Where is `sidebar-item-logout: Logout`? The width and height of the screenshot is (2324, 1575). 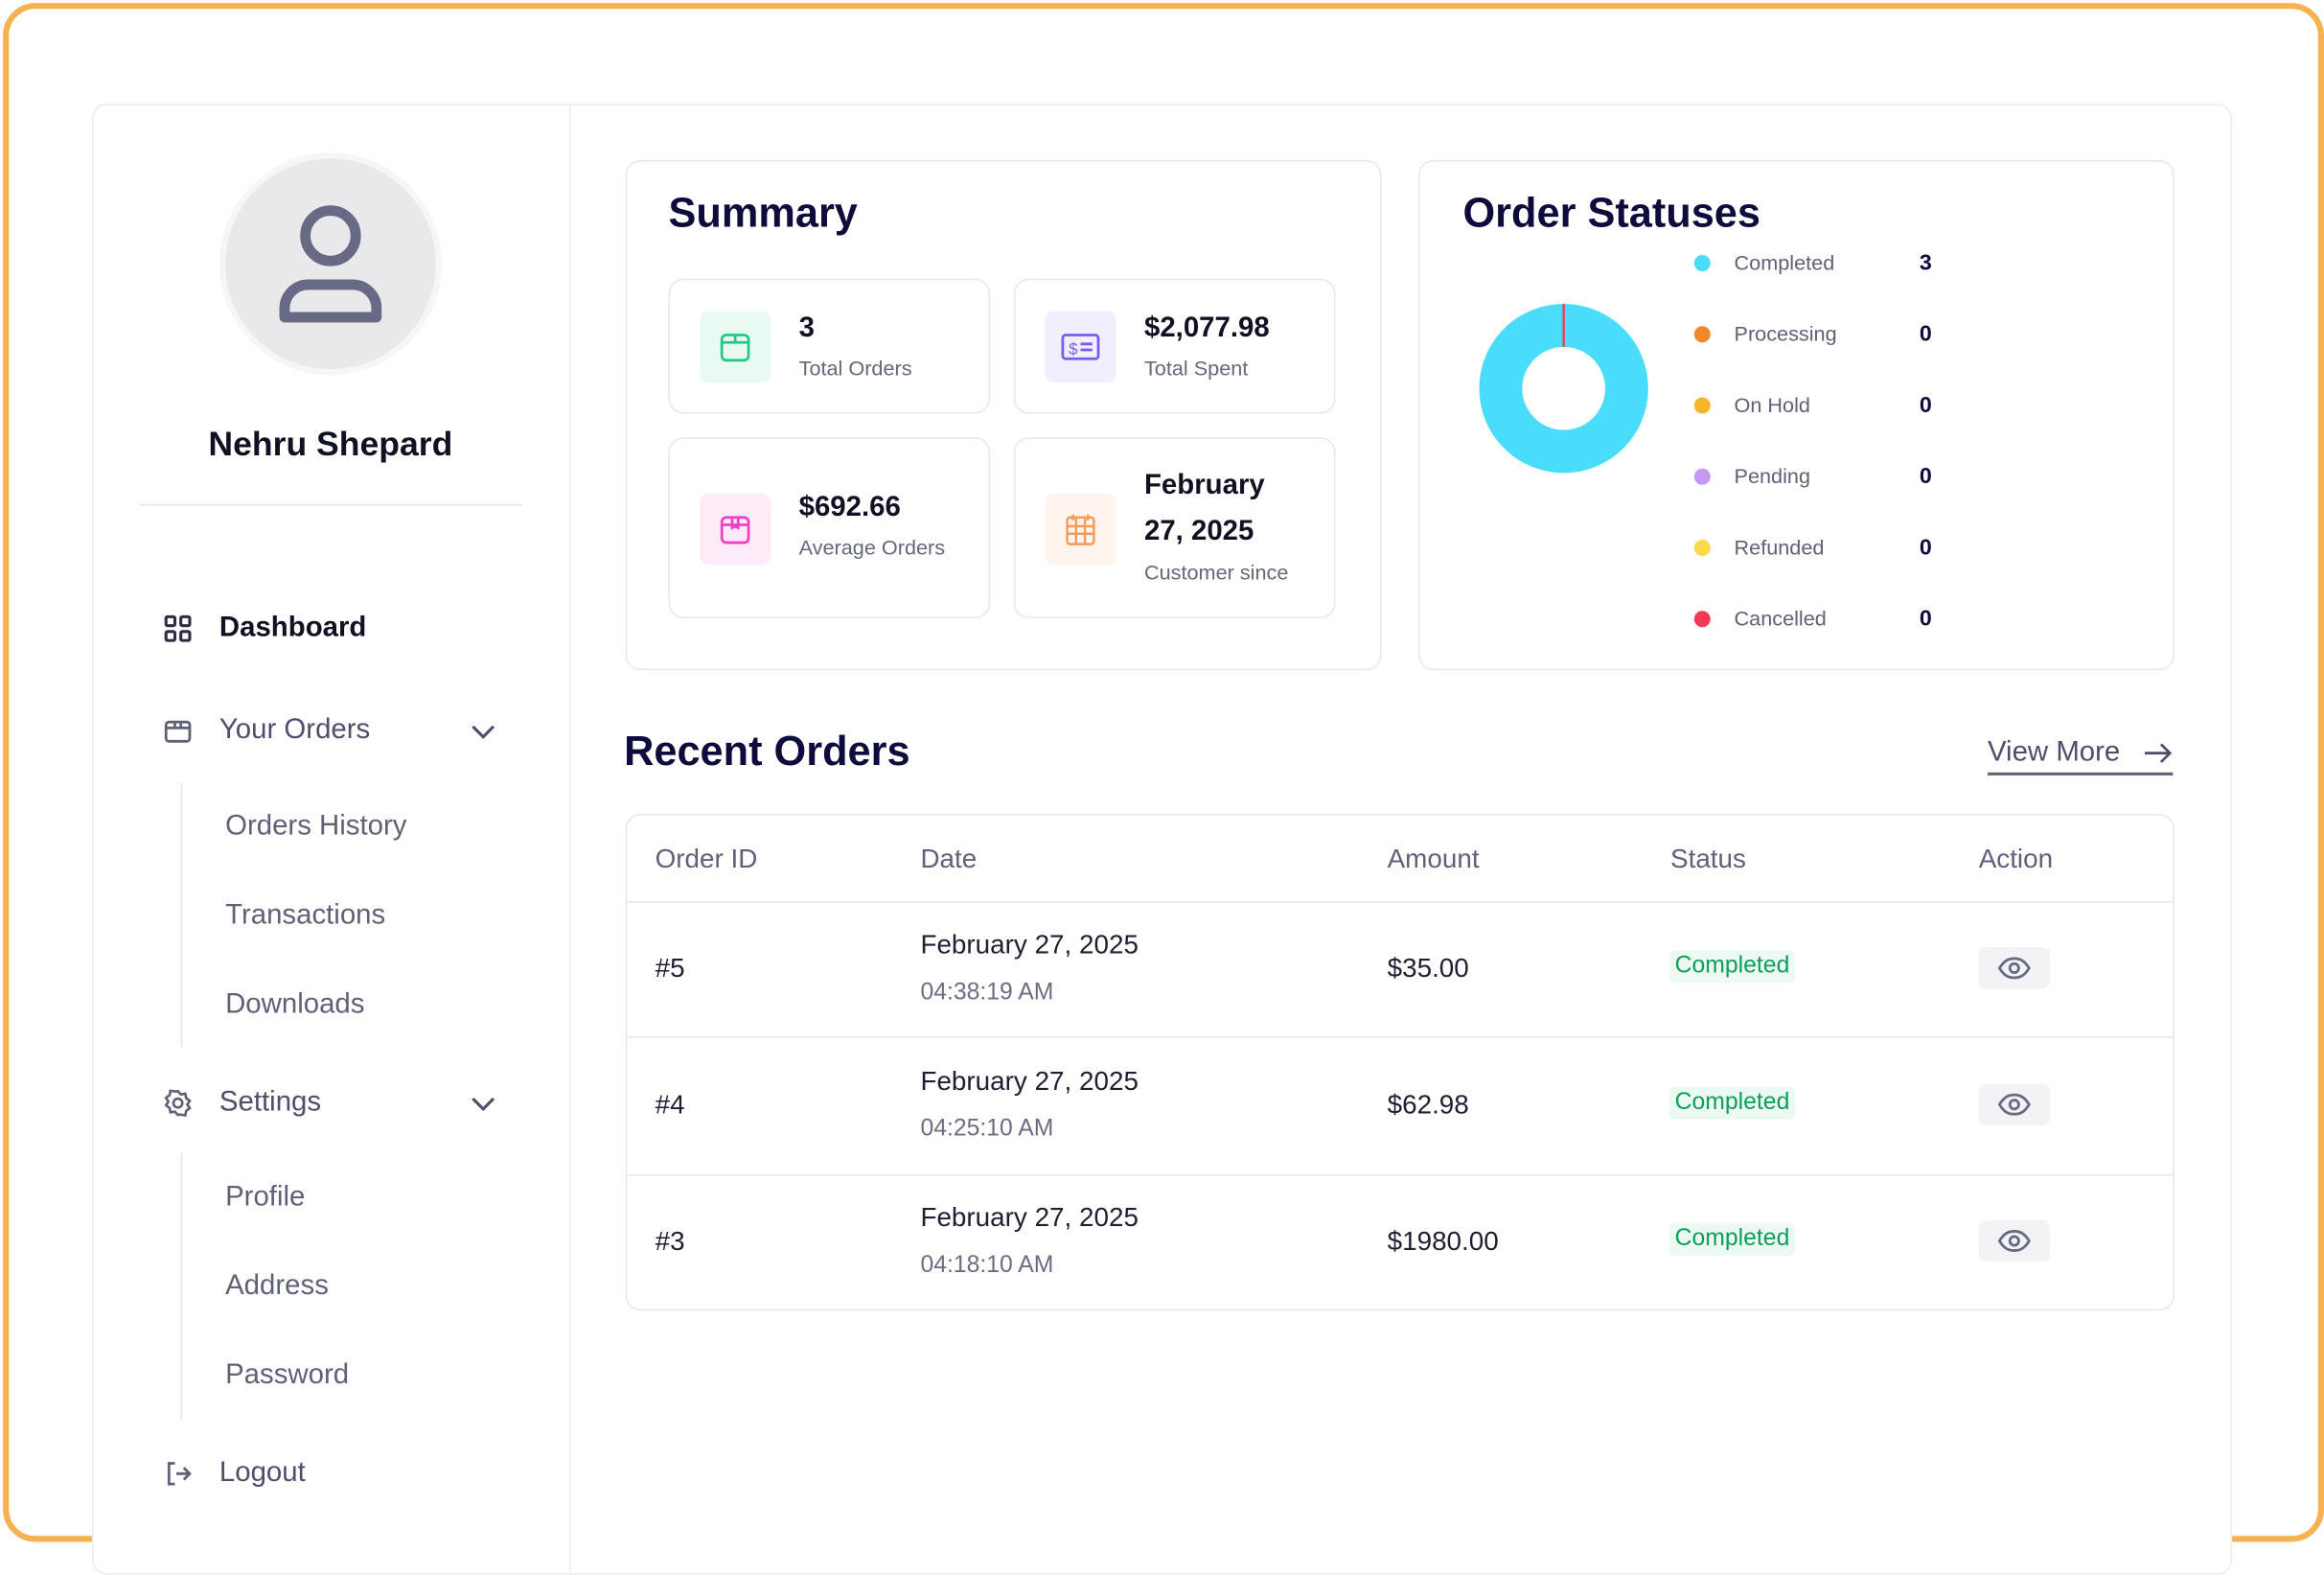 sidebar-item-logout: Logout is located at coordinates (234, 1473).